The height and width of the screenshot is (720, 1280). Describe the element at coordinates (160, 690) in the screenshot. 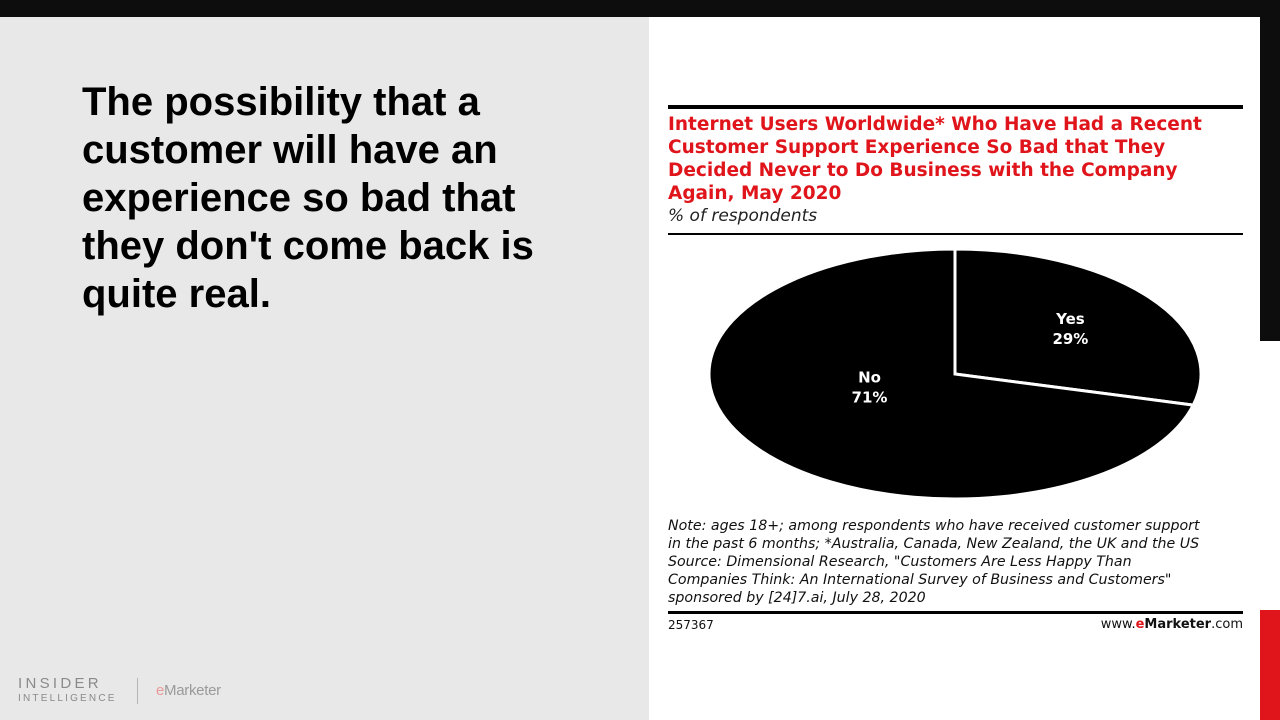

I see `emarketer-logo-e: e` at that location.